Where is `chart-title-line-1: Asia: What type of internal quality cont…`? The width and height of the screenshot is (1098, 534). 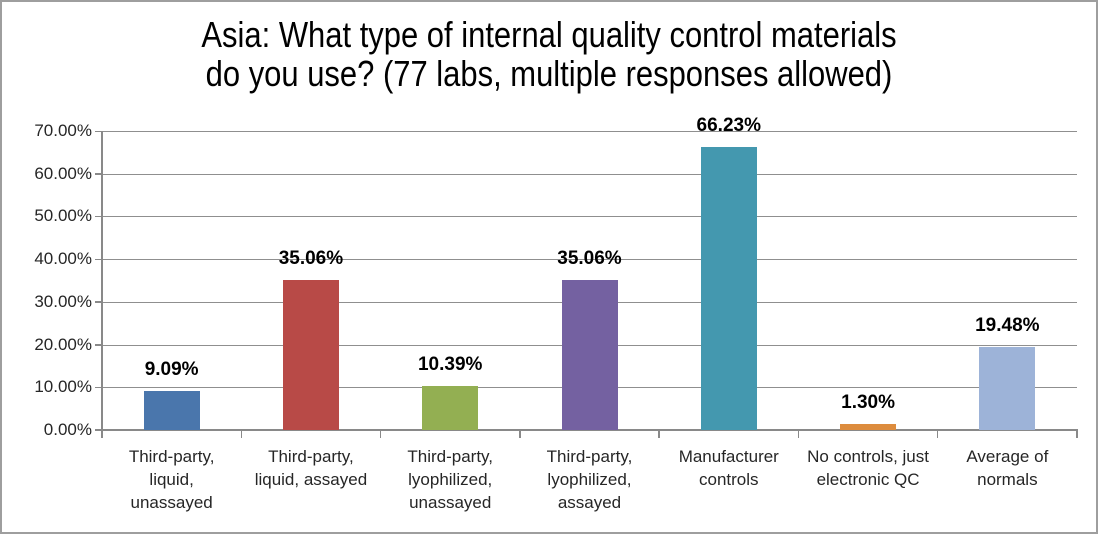 chart-title-line-1: Asia: What type of internal quality cont… is located at coordinates (549, 34).